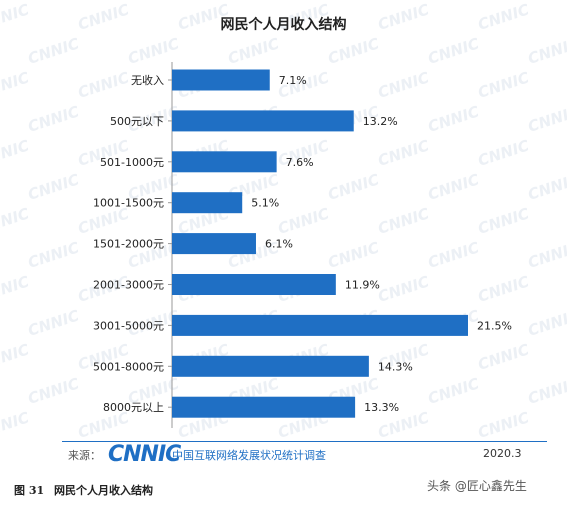  Describe the element at coordinates (283, 25) in the screenshot. I see `chart-title: 网民个人月收入结构` at that location.